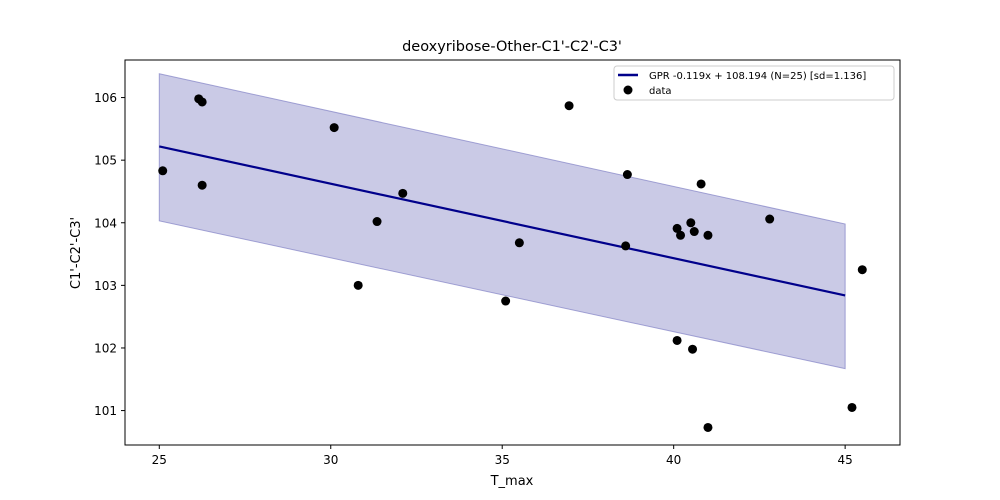  What do you see at coordinates (105, 98) in the screenshot?
I see `y-tick-label: 106` at bounding box center [105, 98].